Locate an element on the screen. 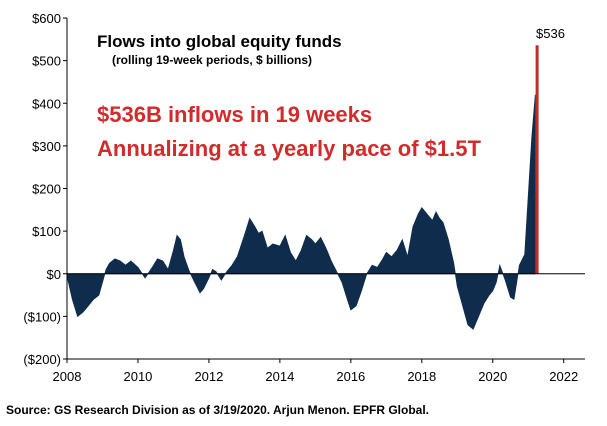  chart-title: Flows into global equity funds is located at coordinates (219, 41).